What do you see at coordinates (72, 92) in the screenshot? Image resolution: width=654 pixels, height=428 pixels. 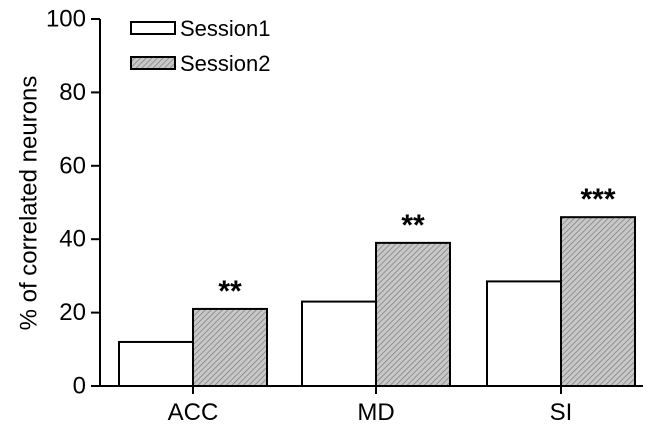 I see `y-tick-label-80: 80` at bounding box center [72, 92].